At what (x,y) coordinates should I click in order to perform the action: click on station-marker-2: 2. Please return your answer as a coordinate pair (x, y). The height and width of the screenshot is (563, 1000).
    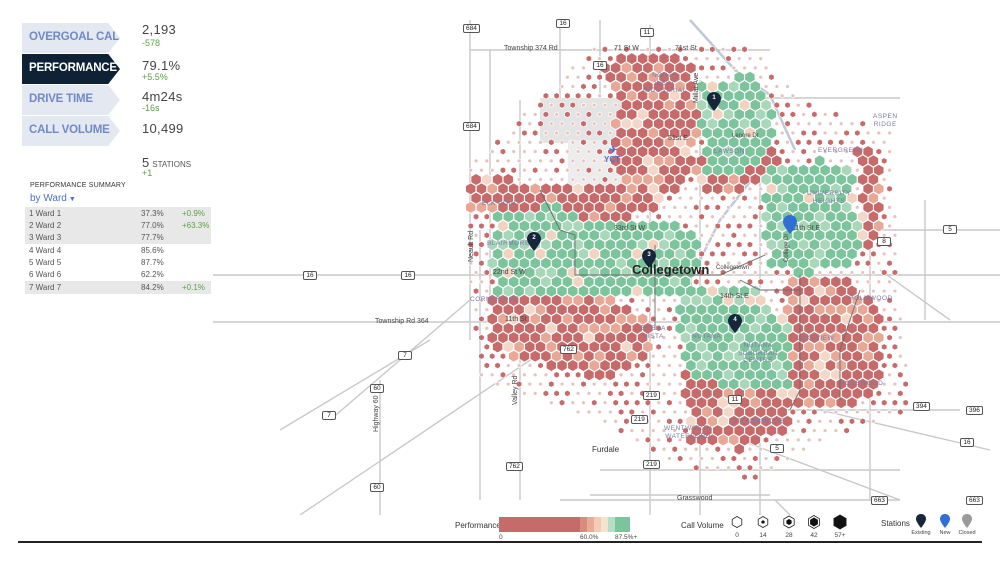
    Looking at the image, I should click on (534, 241).